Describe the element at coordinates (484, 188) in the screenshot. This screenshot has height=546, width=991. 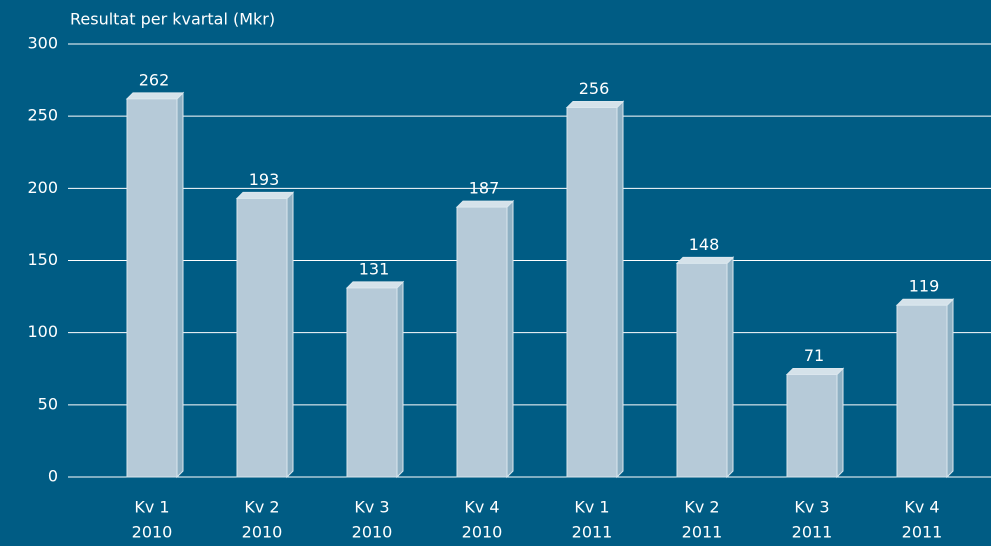
I see `data-label: 187` at that location.